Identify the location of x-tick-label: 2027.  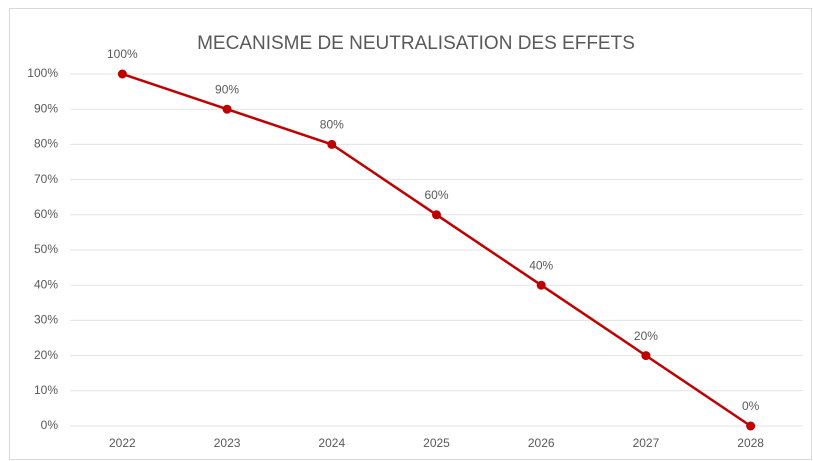
(646, 443).